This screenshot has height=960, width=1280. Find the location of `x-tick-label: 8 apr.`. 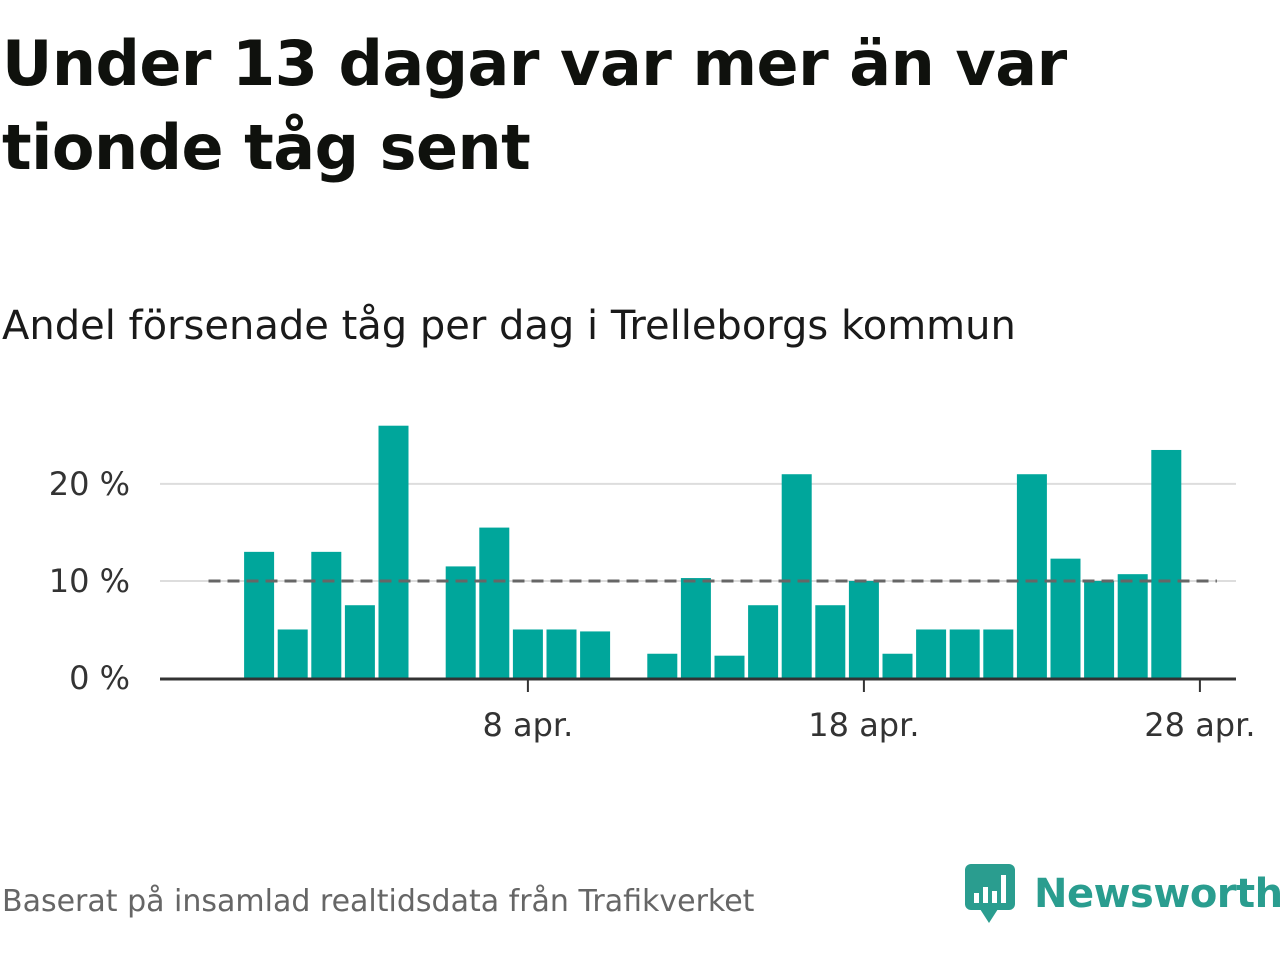

x-tick-label: 8 apr. is located at coordinates (527, 725).